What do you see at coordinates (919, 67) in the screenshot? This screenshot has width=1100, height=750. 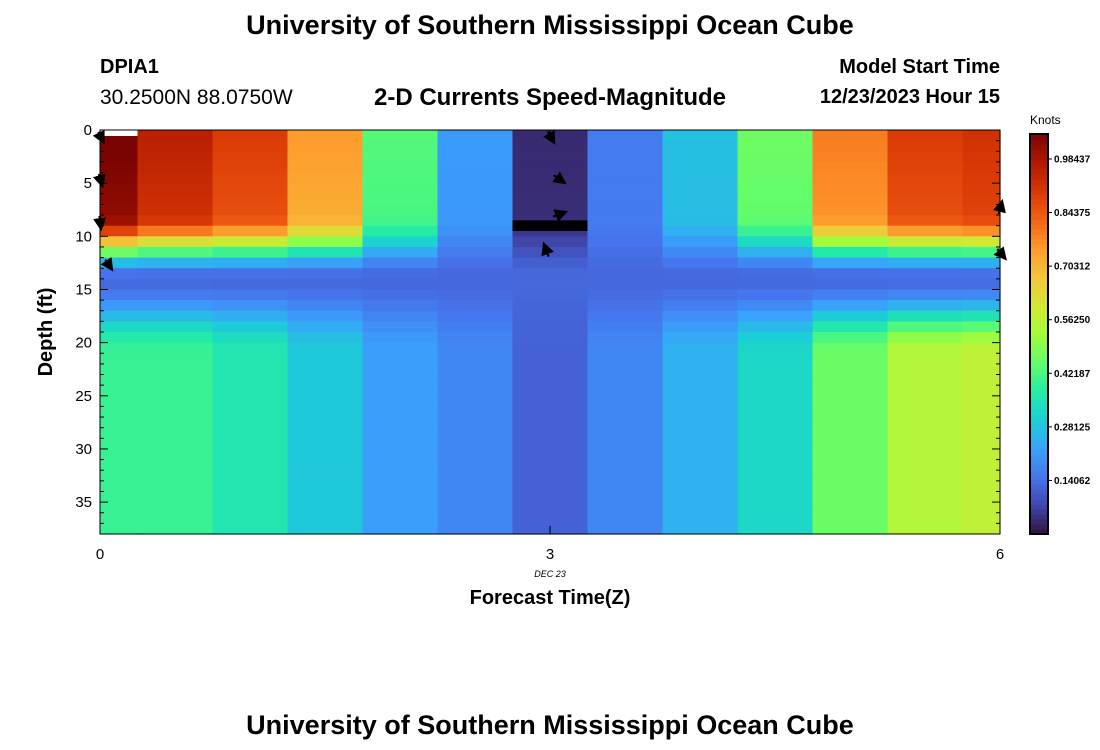 I see `model-start-label: Model Start Time` at bounding box center [919, 67].